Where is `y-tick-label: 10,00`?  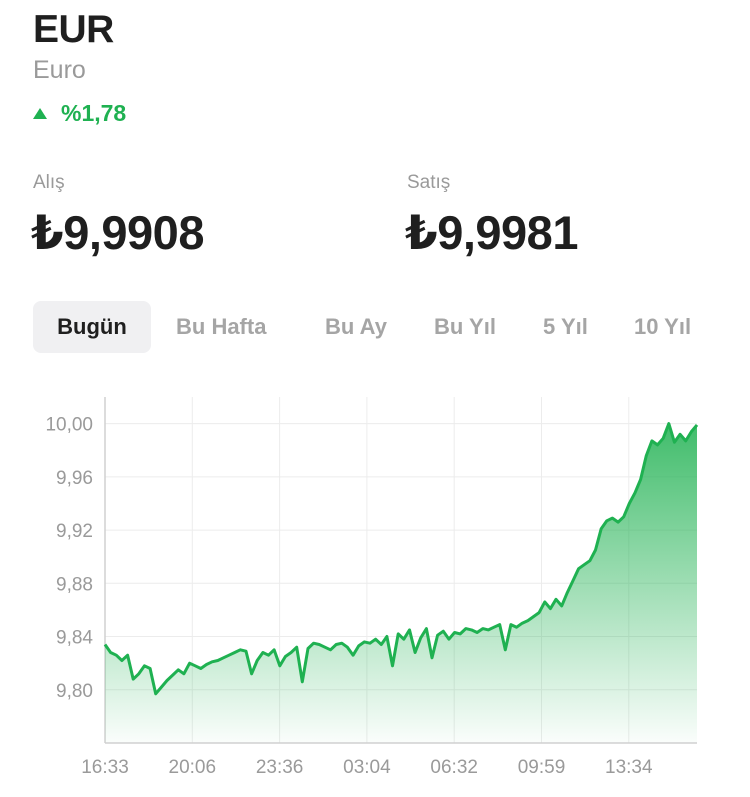 y-tick-label: 10,00 is located at coordinates (69, 425).